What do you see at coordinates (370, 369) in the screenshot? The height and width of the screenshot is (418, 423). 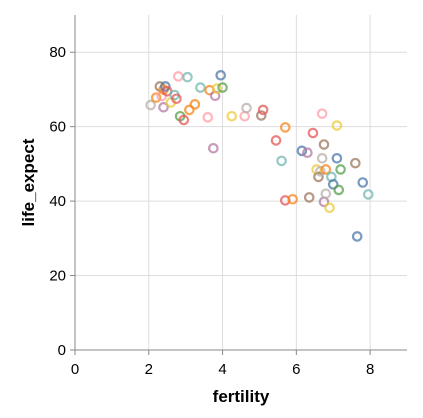 I see `x-tick-label: 8` at bounding box center [370, 369].